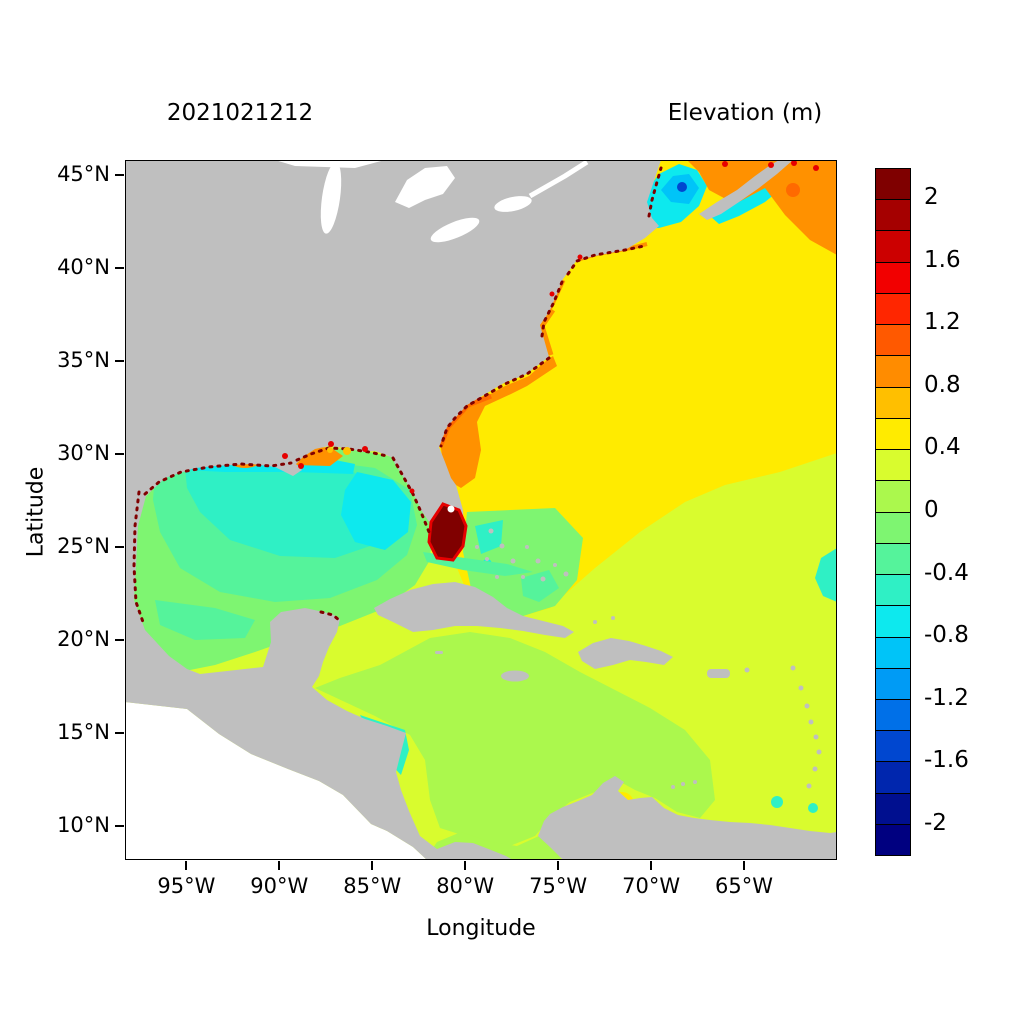 The image size is (1024, 1024). I want to click on y-tick-label: 10°N, so click(83, 825).